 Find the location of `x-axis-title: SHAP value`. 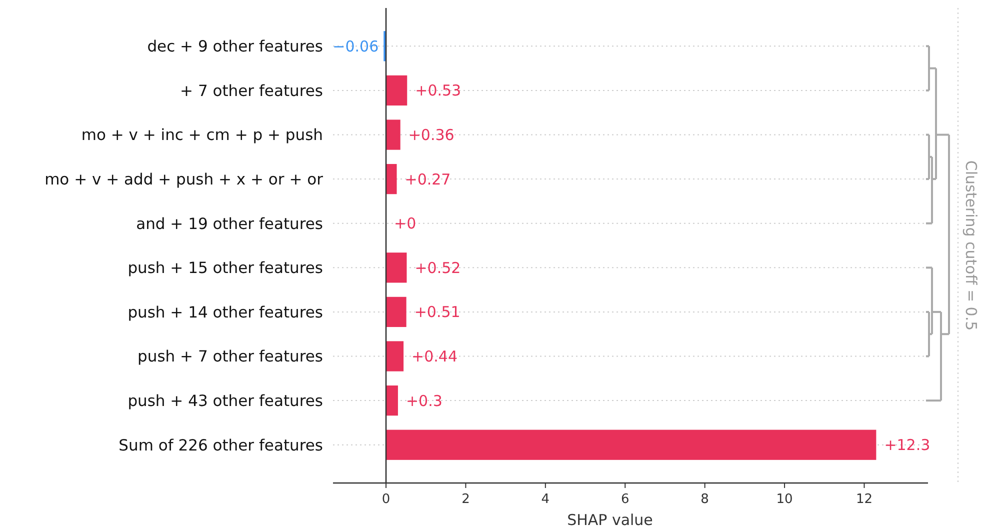

x-axis-title: SHAP value is located at coordinates (610, 520).